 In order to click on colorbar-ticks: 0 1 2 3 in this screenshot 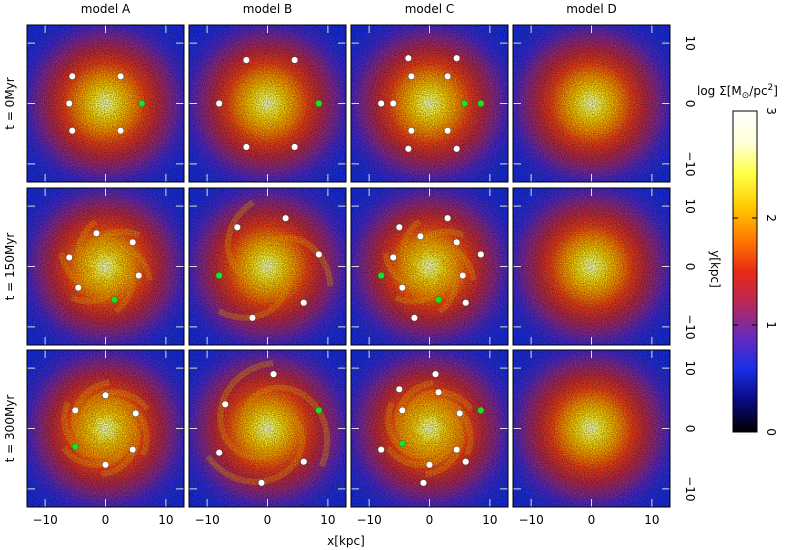, I will do `click(755, 271)`.